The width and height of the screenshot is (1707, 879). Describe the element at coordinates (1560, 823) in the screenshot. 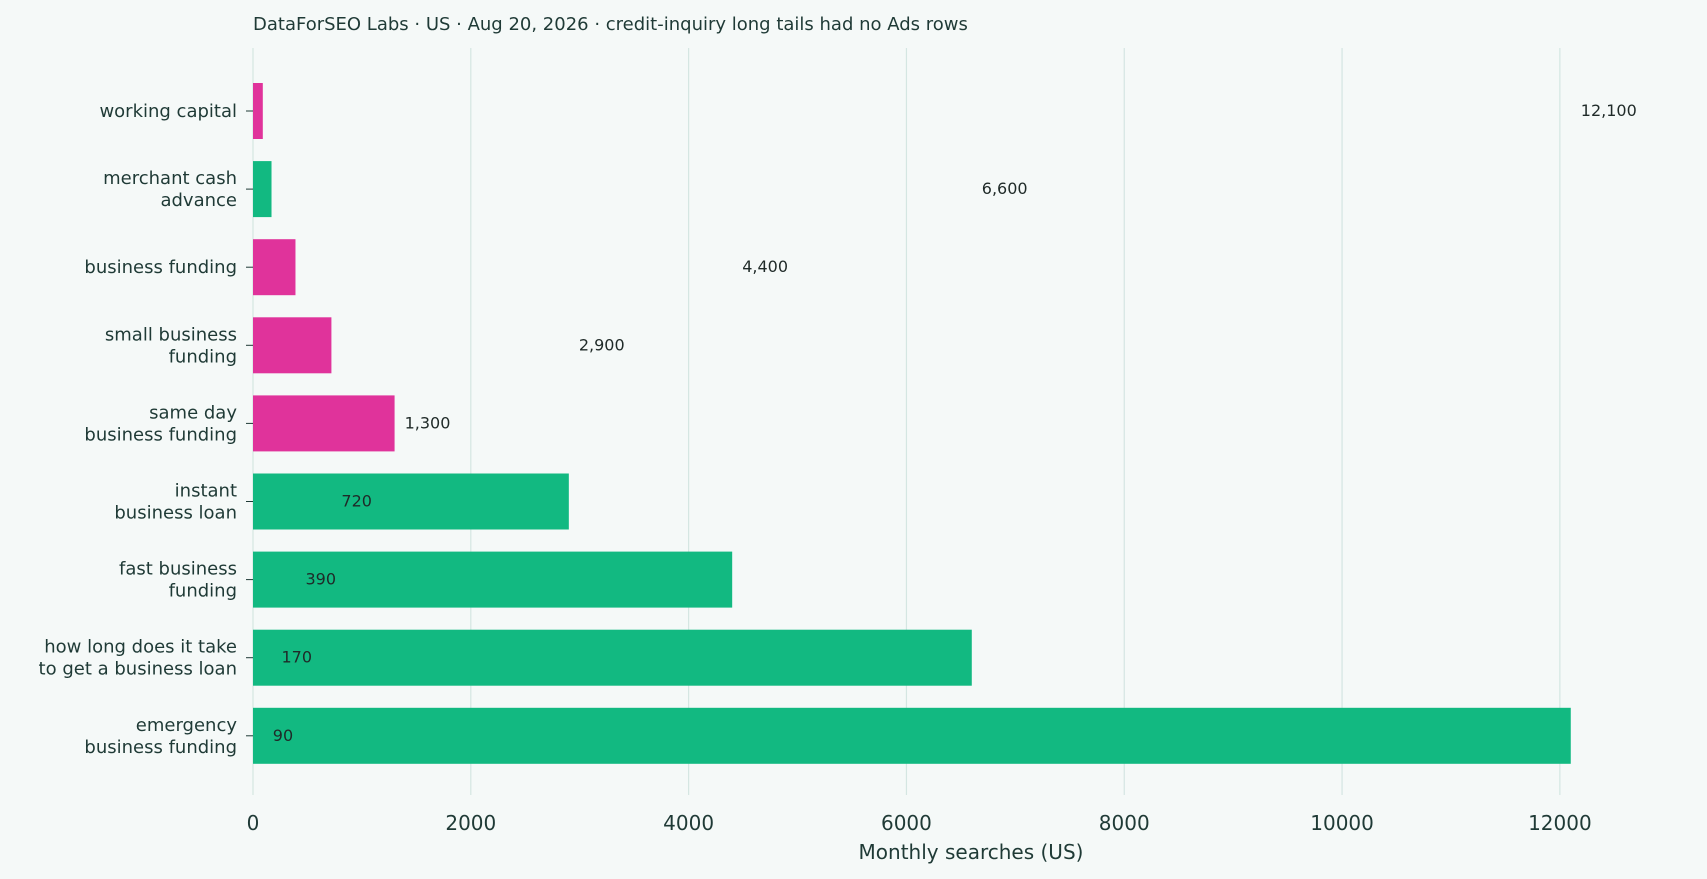

I see `x-tick-label-6: 12000` at that location.